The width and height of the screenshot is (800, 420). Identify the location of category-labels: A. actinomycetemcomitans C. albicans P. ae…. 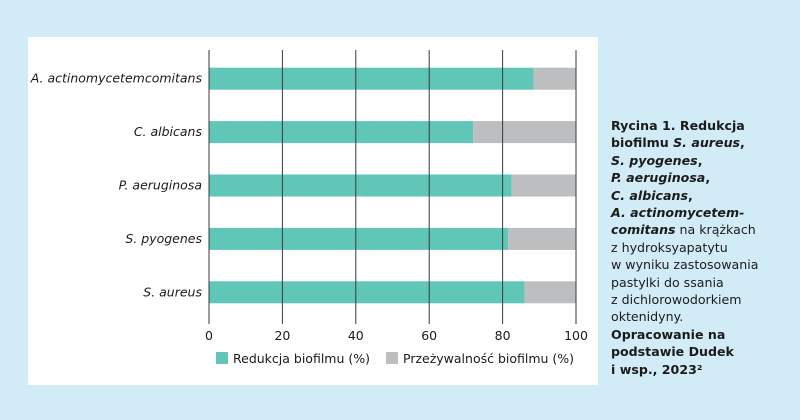
(116, 185).